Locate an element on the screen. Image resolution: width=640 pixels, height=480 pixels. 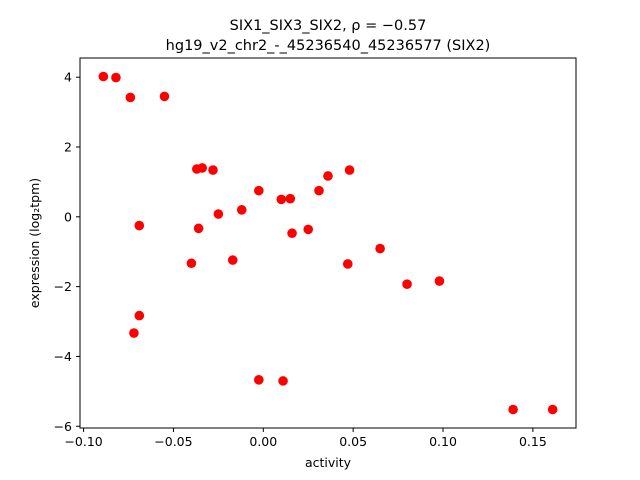
x-tick-label: −0.05 is located at coordinates (173, 441).